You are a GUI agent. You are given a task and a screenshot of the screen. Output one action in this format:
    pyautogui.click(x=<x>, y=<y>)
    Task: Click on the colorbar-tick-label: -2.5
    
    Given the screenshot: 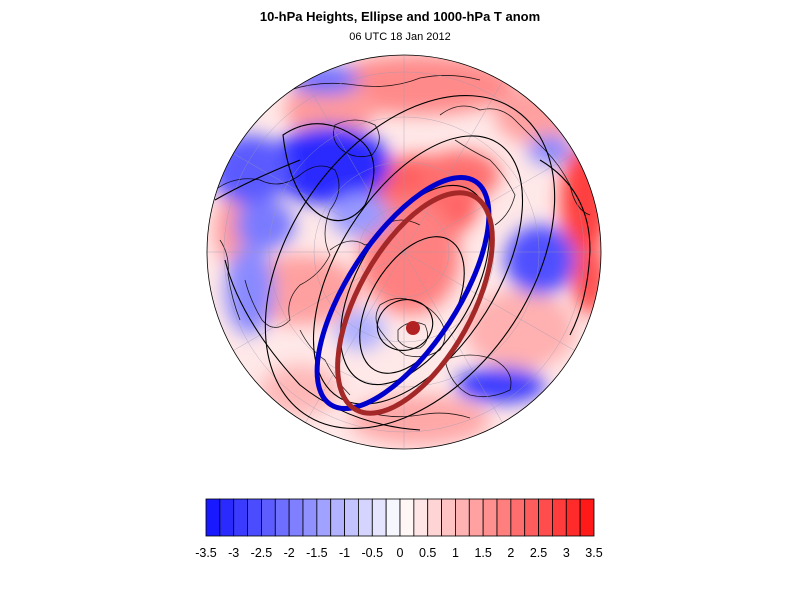 What is the action you would take?
    pyautogui.click(x=262, y=553)
    